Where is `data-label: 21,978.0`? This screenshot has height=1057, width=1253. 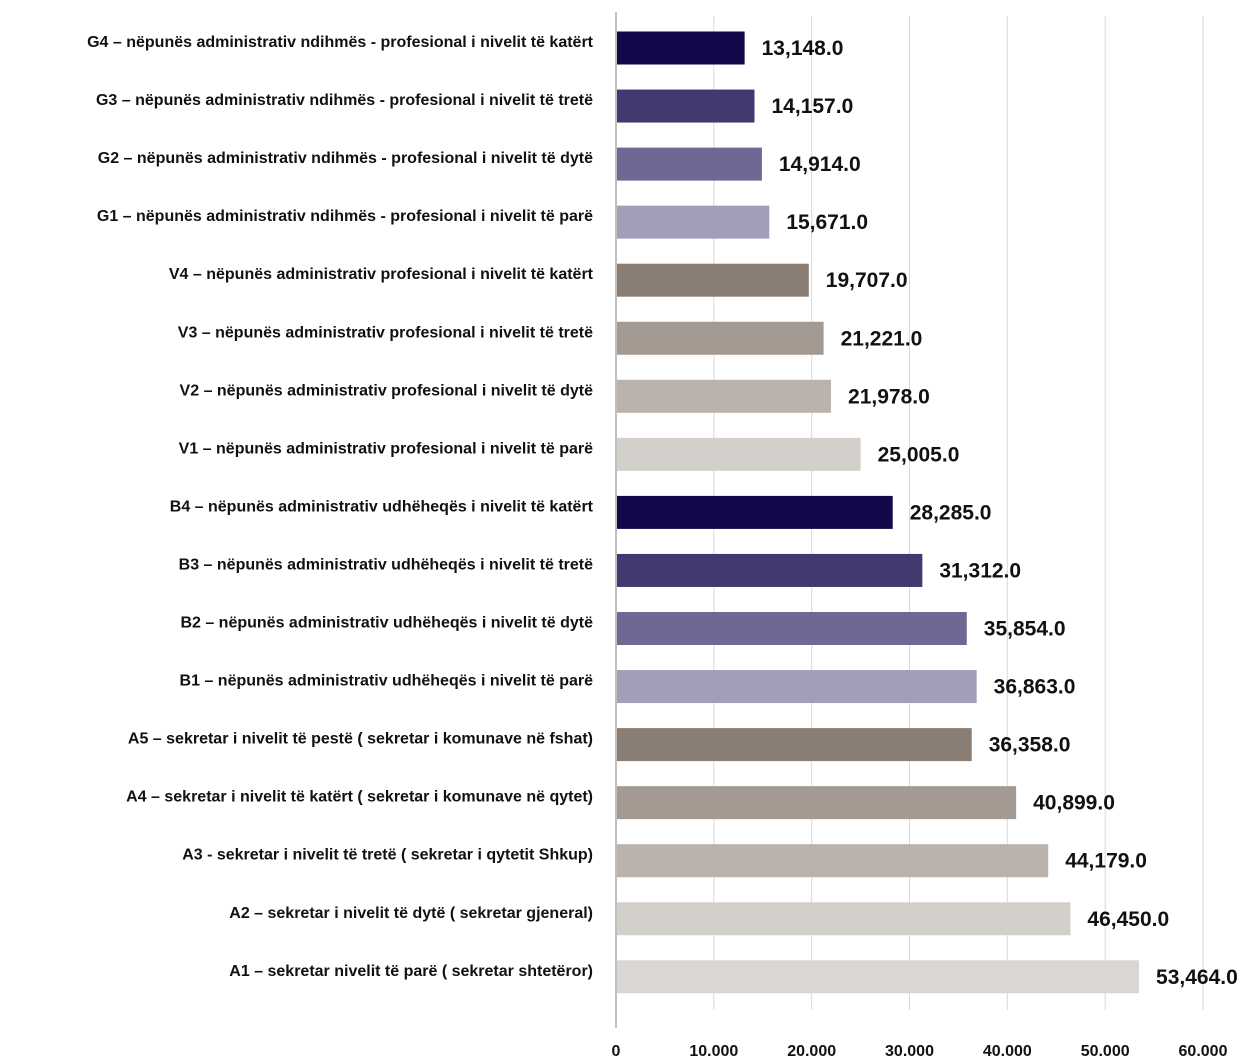 data-label: 21,978.0 is located at coordinates (889, 396).